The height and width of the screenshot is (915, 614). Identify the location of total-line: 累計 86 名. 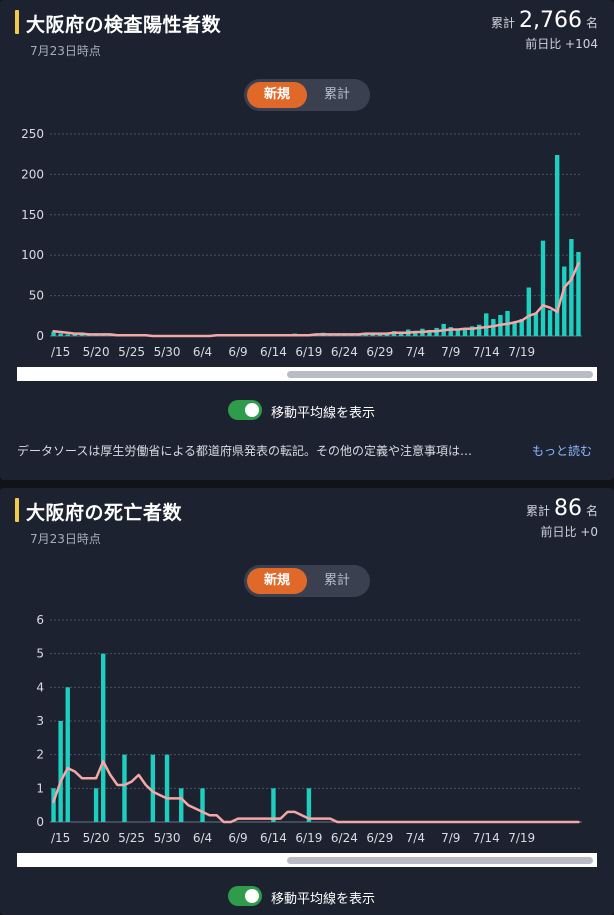
(562, 508).